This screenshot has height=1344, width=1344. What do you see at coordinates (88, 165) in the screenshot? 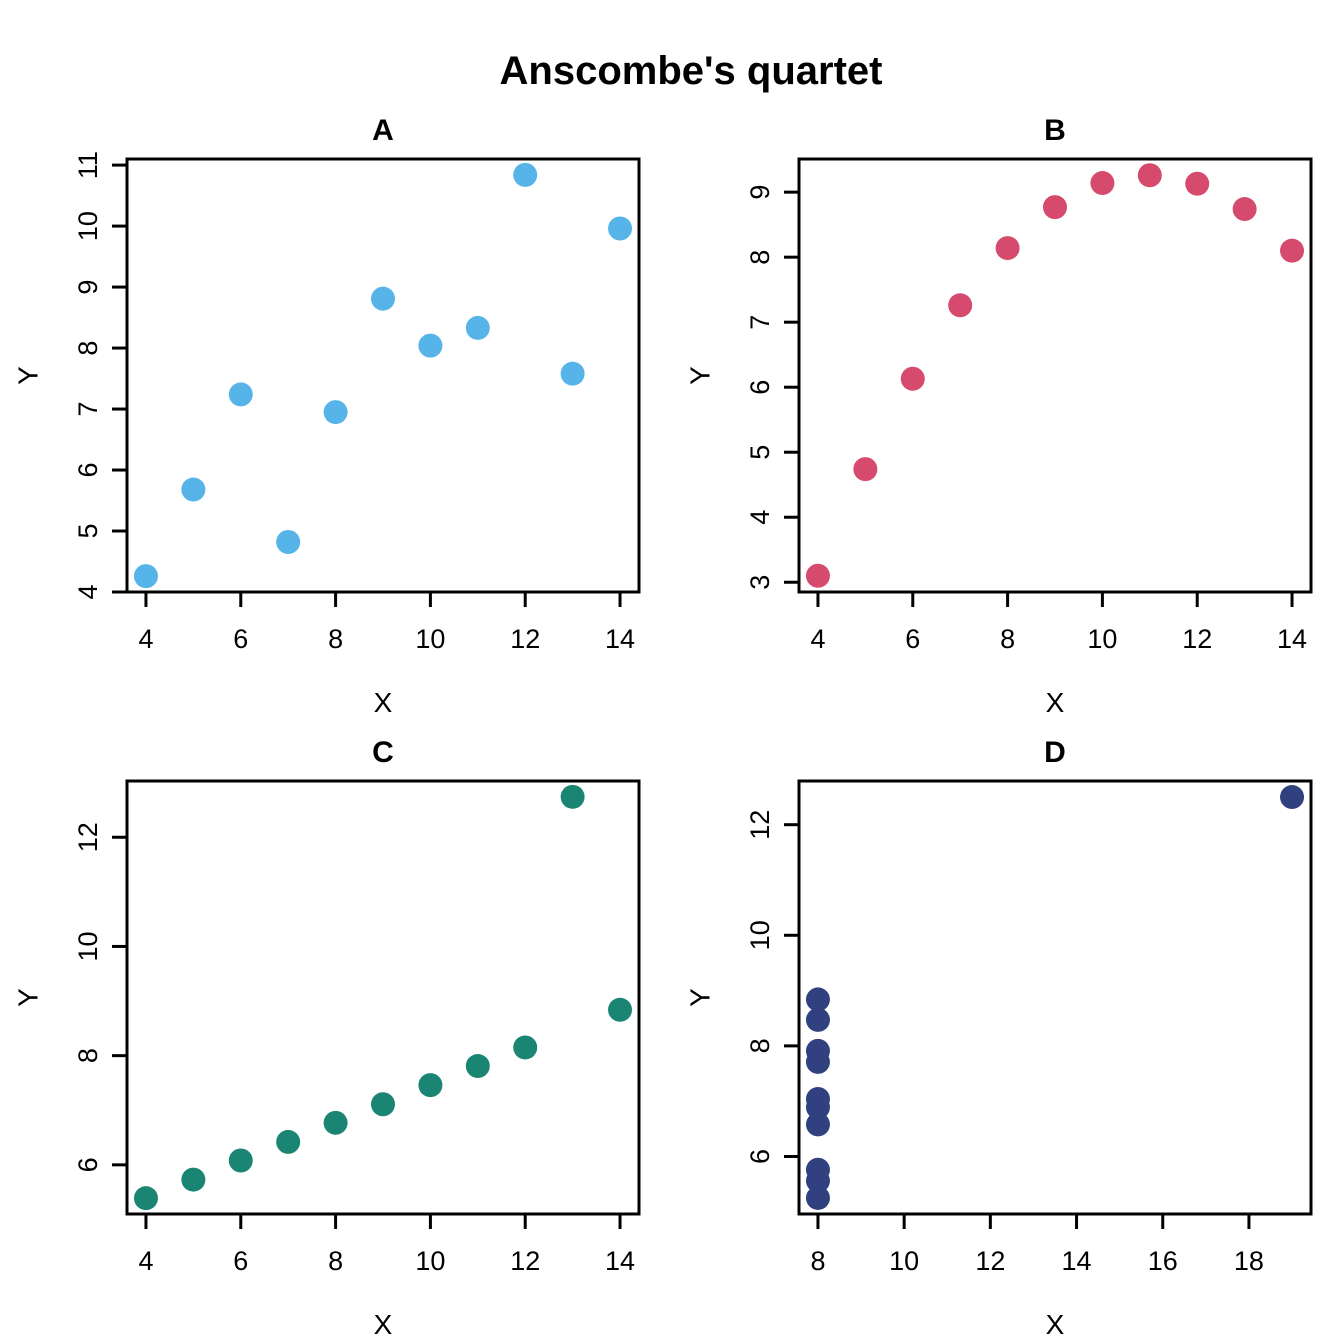
I see `y-tick-label: 11` at bounding box center [88, 165].